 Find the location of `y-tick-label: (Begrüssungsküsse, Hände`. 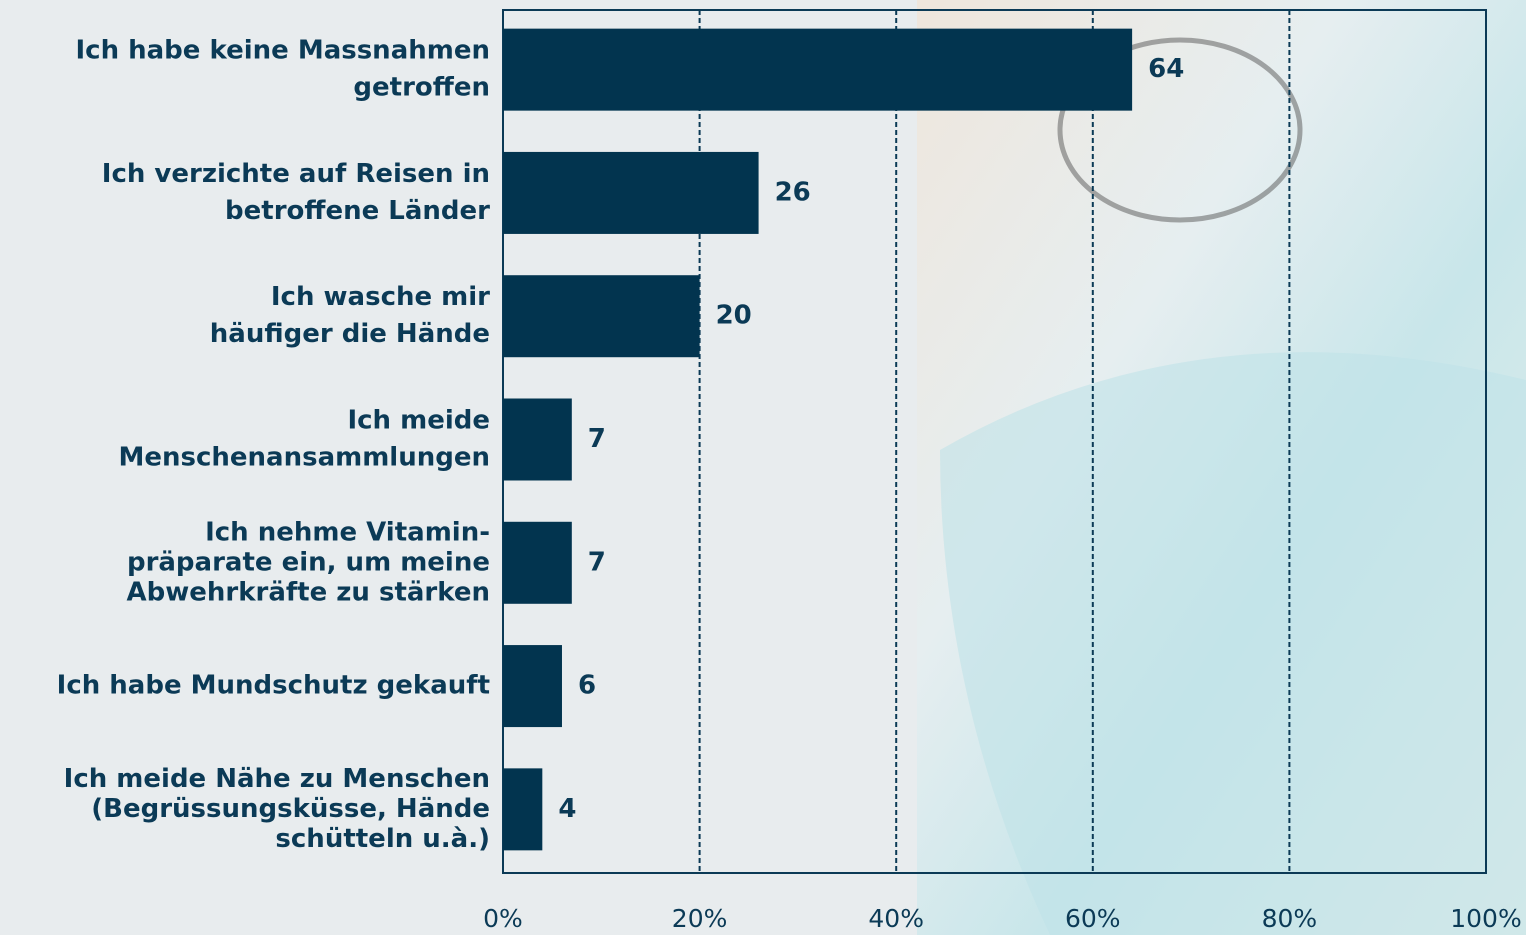

y-tick-label: (Begrüssungsküsse, Hände is located at coordinates (290, 809).